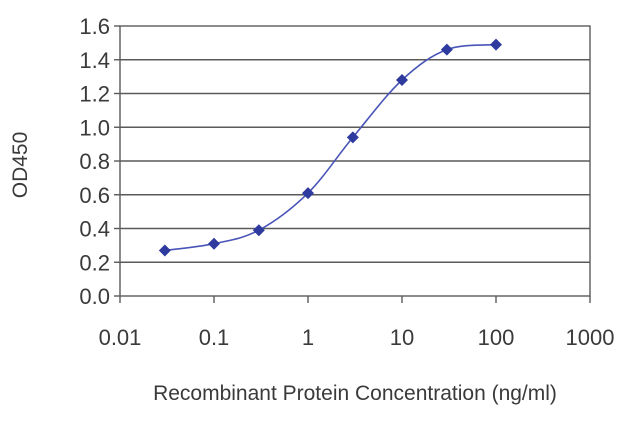 The image size is (640, 427). What do you see at coordinates (94, 94) in the screenshot?
I see `y-tick-label: 1.2` at bounding box center [94, 94].